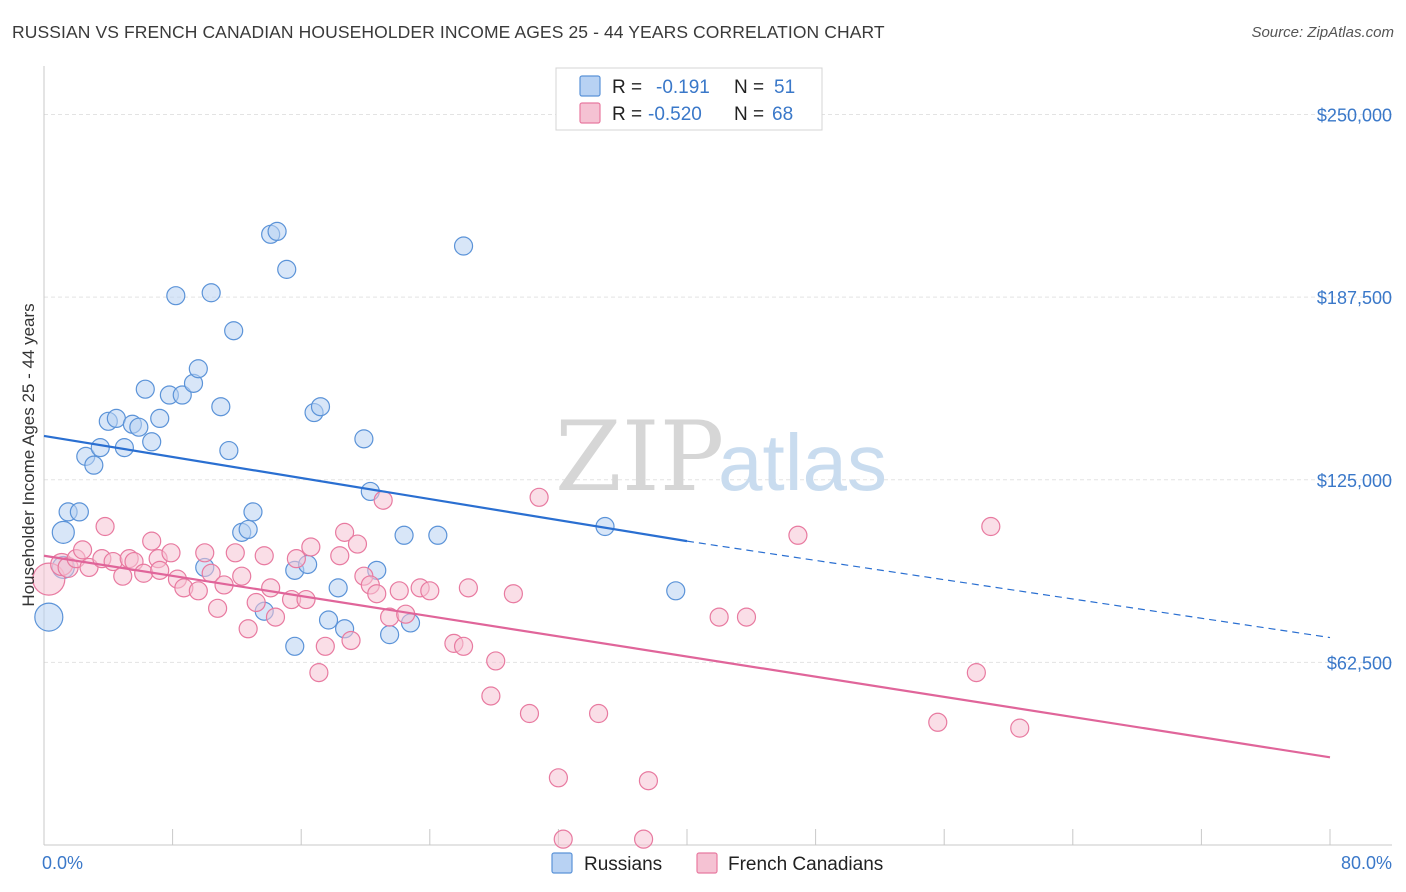 Image resolution: width=1406 pixels, height=892 pixels. Describe the element at coordinates (1366, 863) in the screenshot. I see `x-tick-label-1: 80.0%` at that location.